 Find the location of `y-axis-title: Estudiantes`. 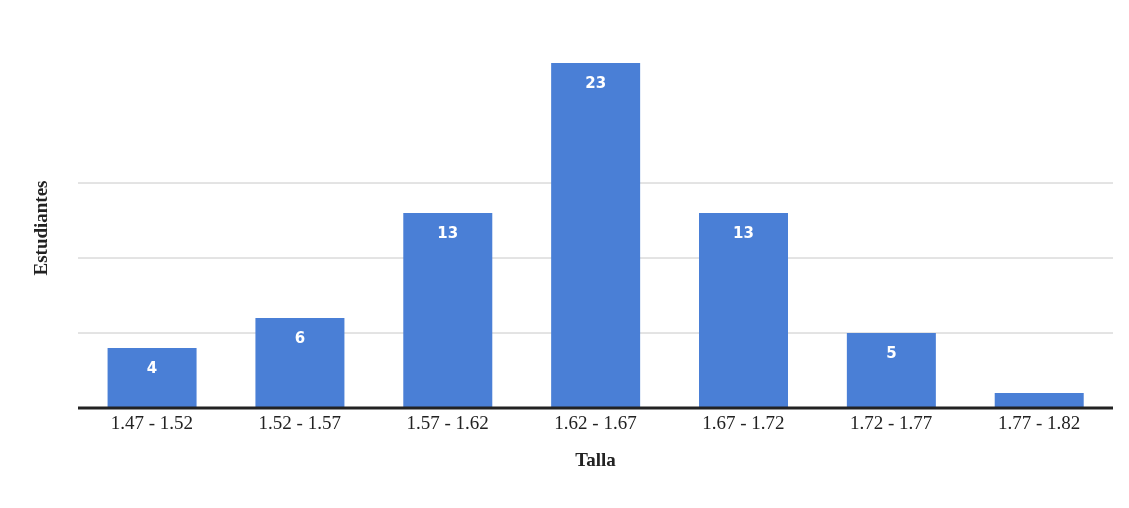

y-axis-title: Estudiantes is located at coordinates (40, 228).